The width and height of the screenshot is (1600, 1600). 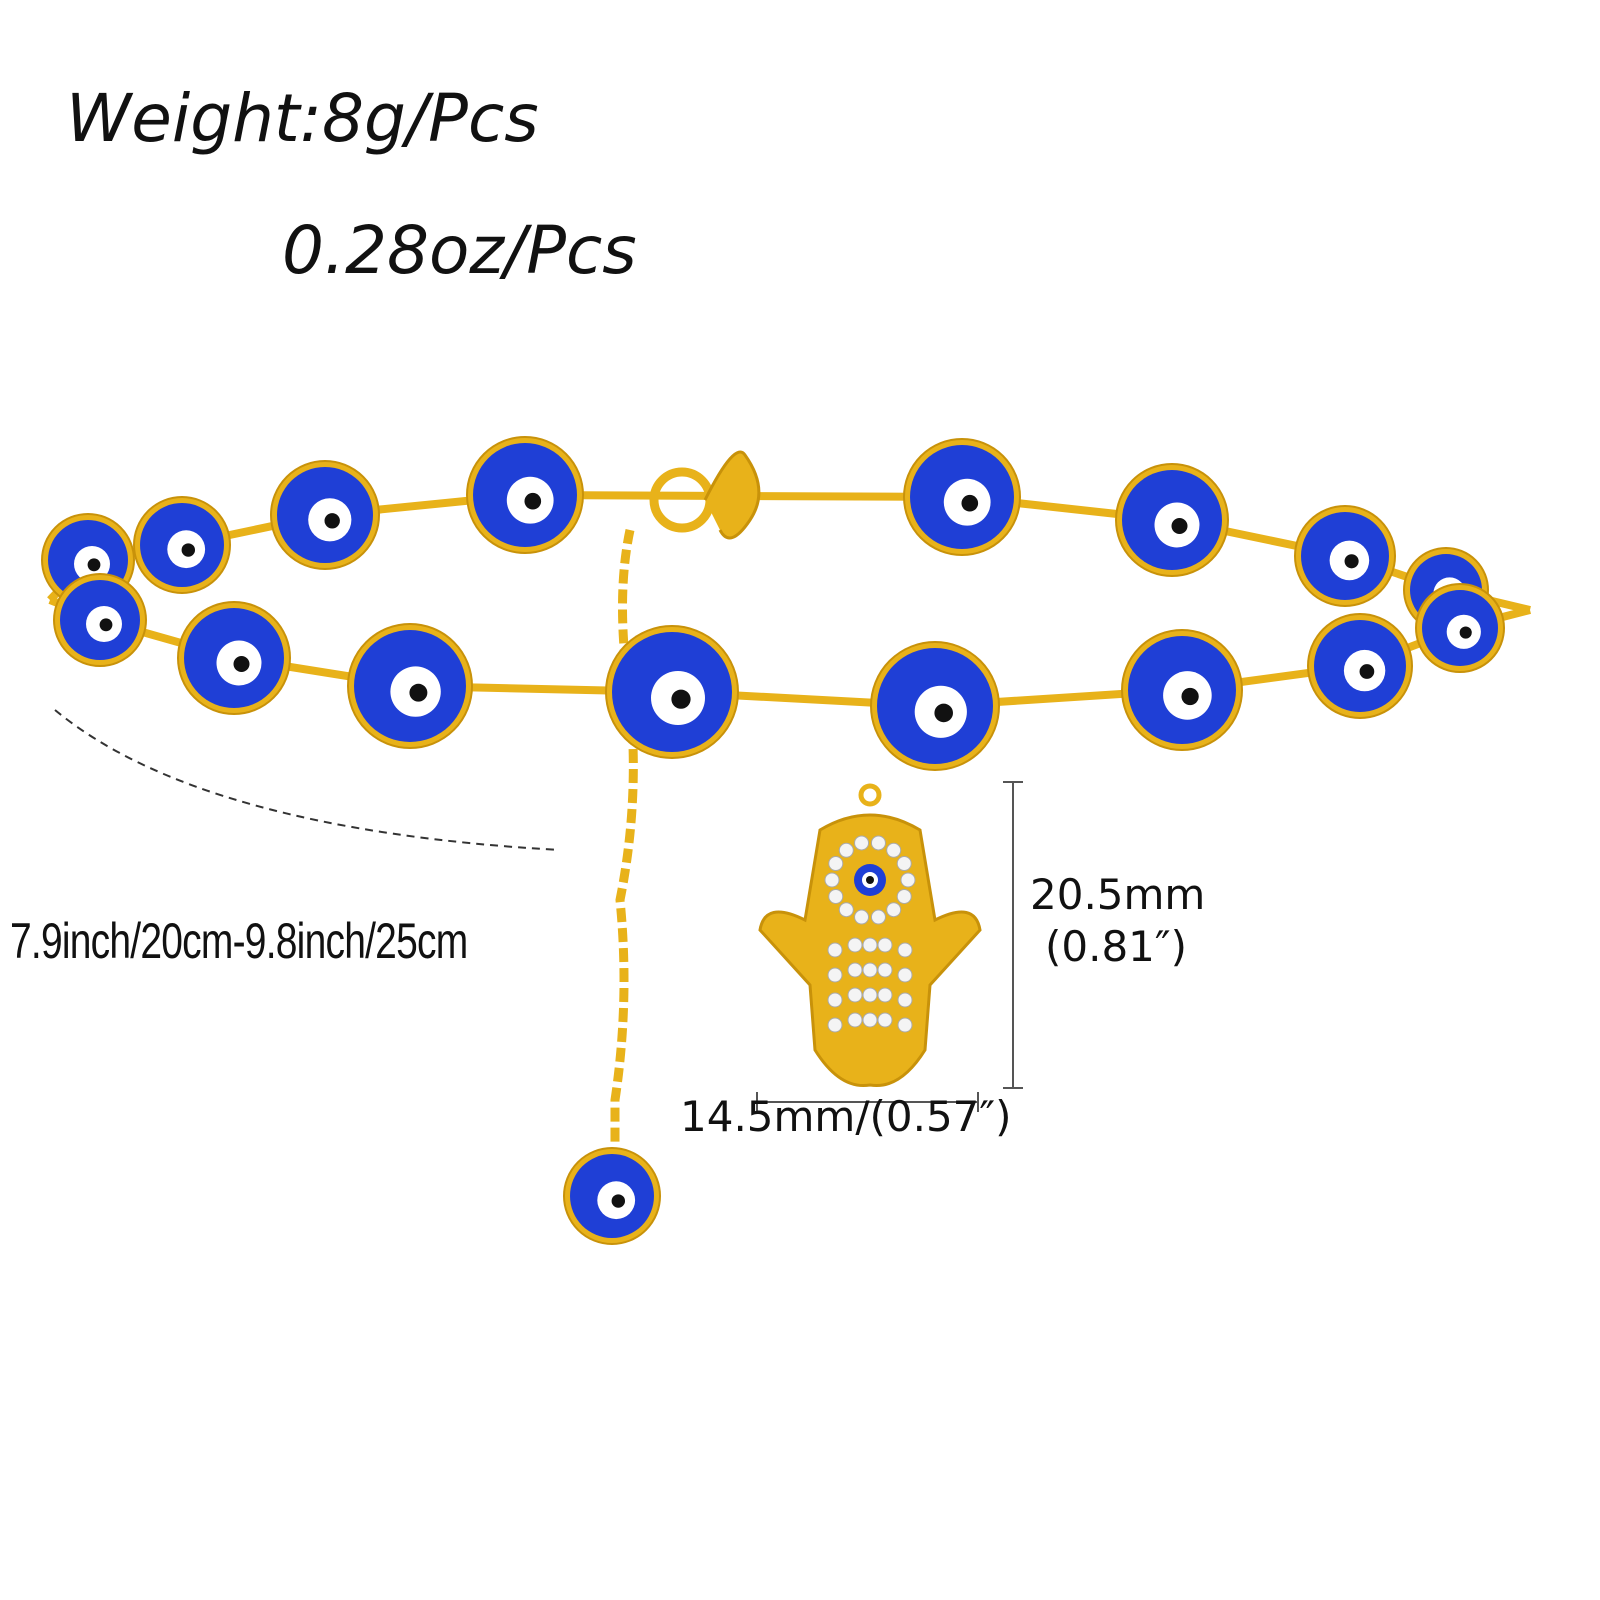 What do you see at coordinates (239, 941) in the screenshot?
I see `length-label: 7.9inch/20cm-9.8inch/25cm` at bounding box center [239, 941].